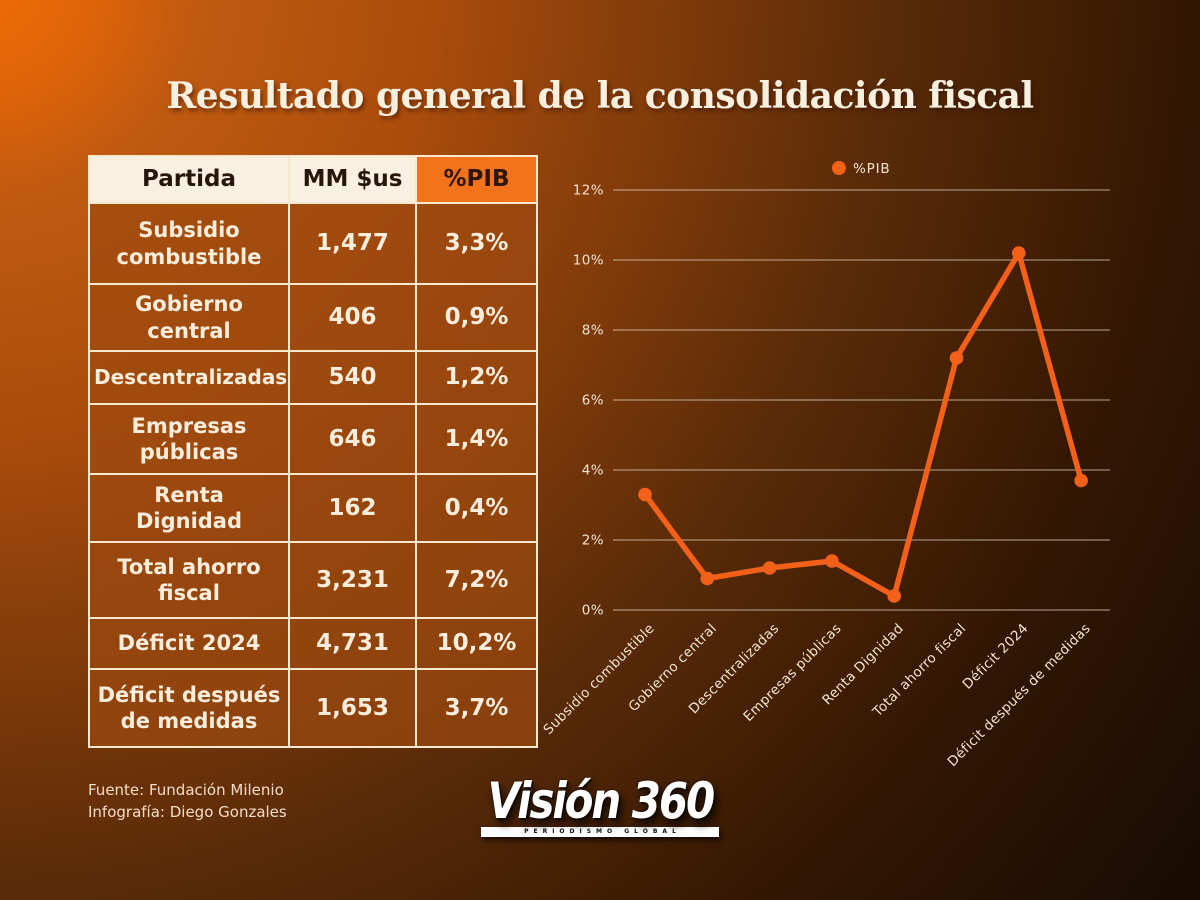 This screenshot has height=900, width=1200. I want to click on table-row: Déficit 2024 4,731 10,2%, so click(313, 643).